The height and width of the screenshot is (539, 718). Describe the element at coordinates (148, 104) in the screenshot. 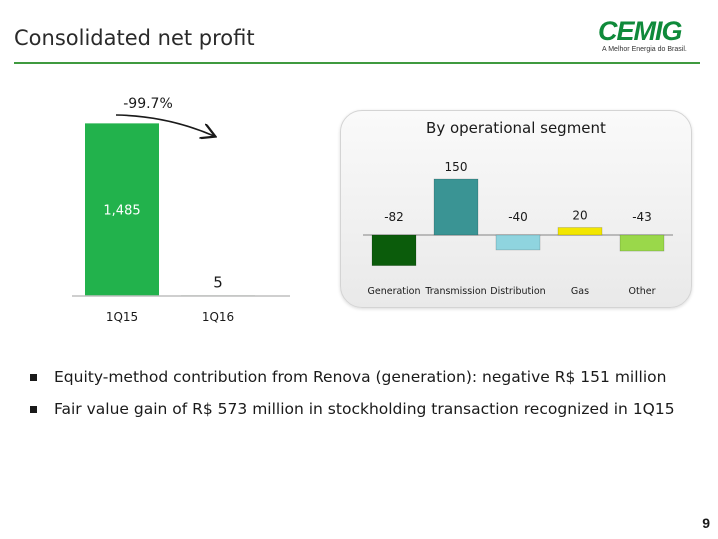

I see `change-annotation: -99.7%` at that location.